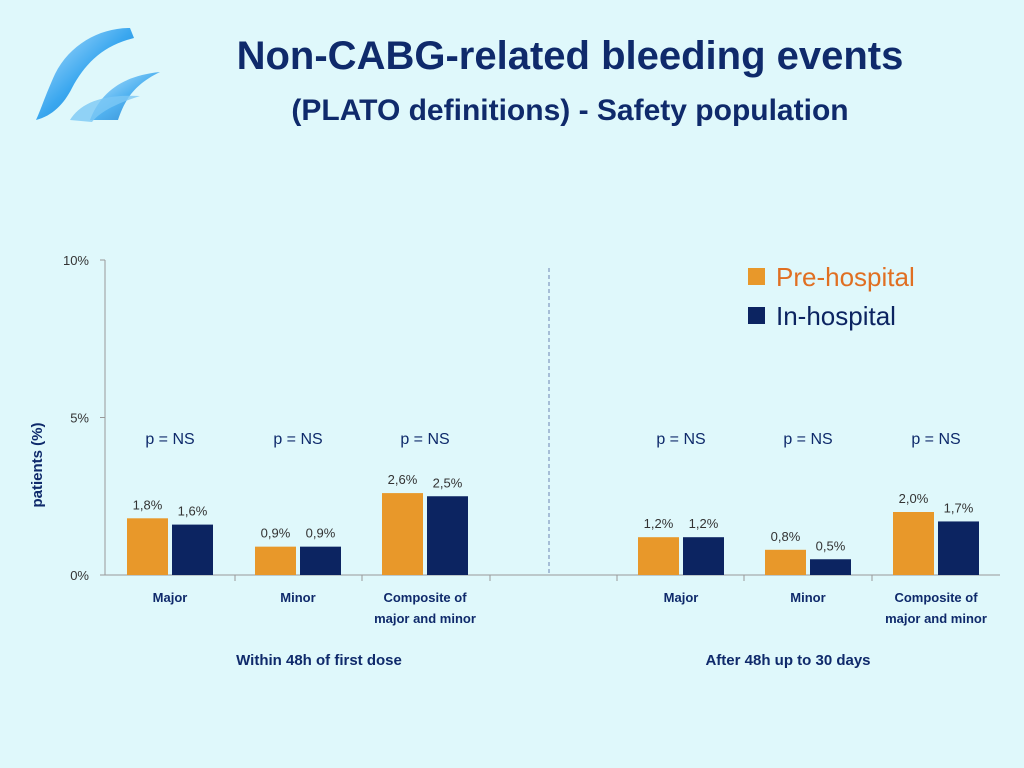  I want to click on slide-subtitle: (PLATO definitions) - Safety population, so click(570, 110).